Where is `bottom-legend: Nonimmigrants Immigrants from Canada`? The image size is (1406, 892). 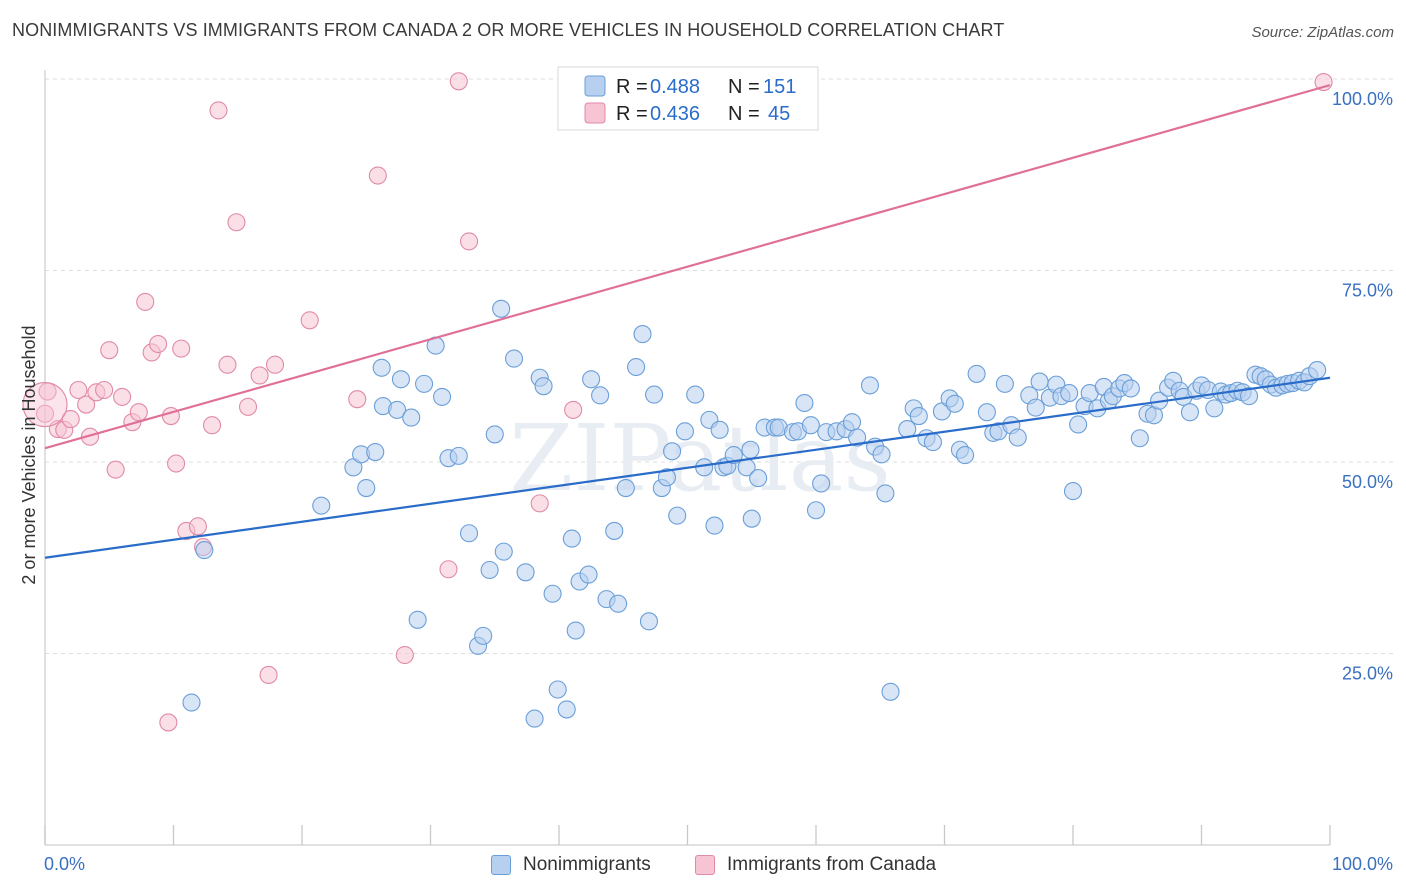
bottom-legend: Nonimmigrants Immigrants from Canada is located at coordinates (703, 865).